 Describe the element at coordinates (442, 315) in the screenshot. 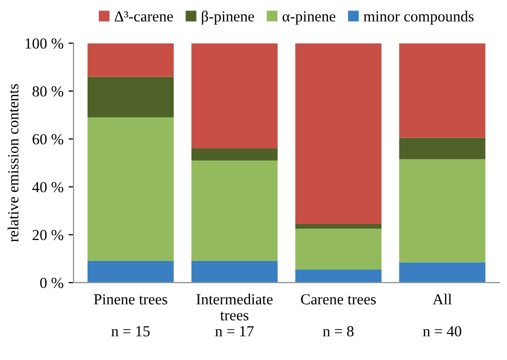

I see `category-label: All n = 40` at that location.